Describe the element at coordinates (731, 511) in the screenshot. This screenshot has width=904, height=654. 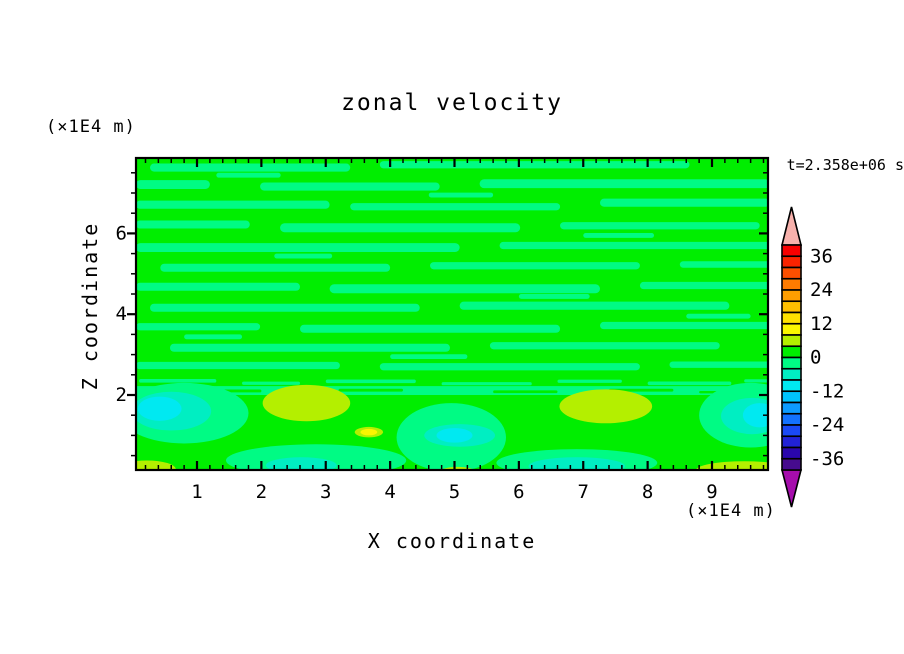
I see `x-axis-unit-label: (×1E4 m)` at that location.